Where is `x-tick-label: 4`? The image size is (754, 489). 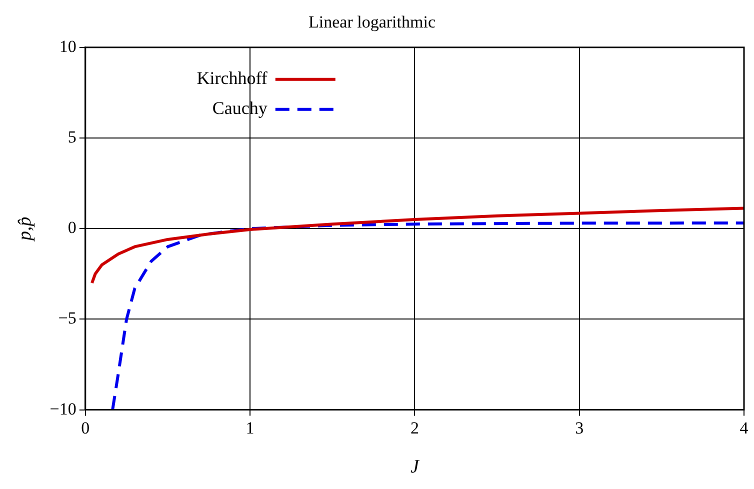 x-tick-label: 4 is located at coordinates (744, 428).